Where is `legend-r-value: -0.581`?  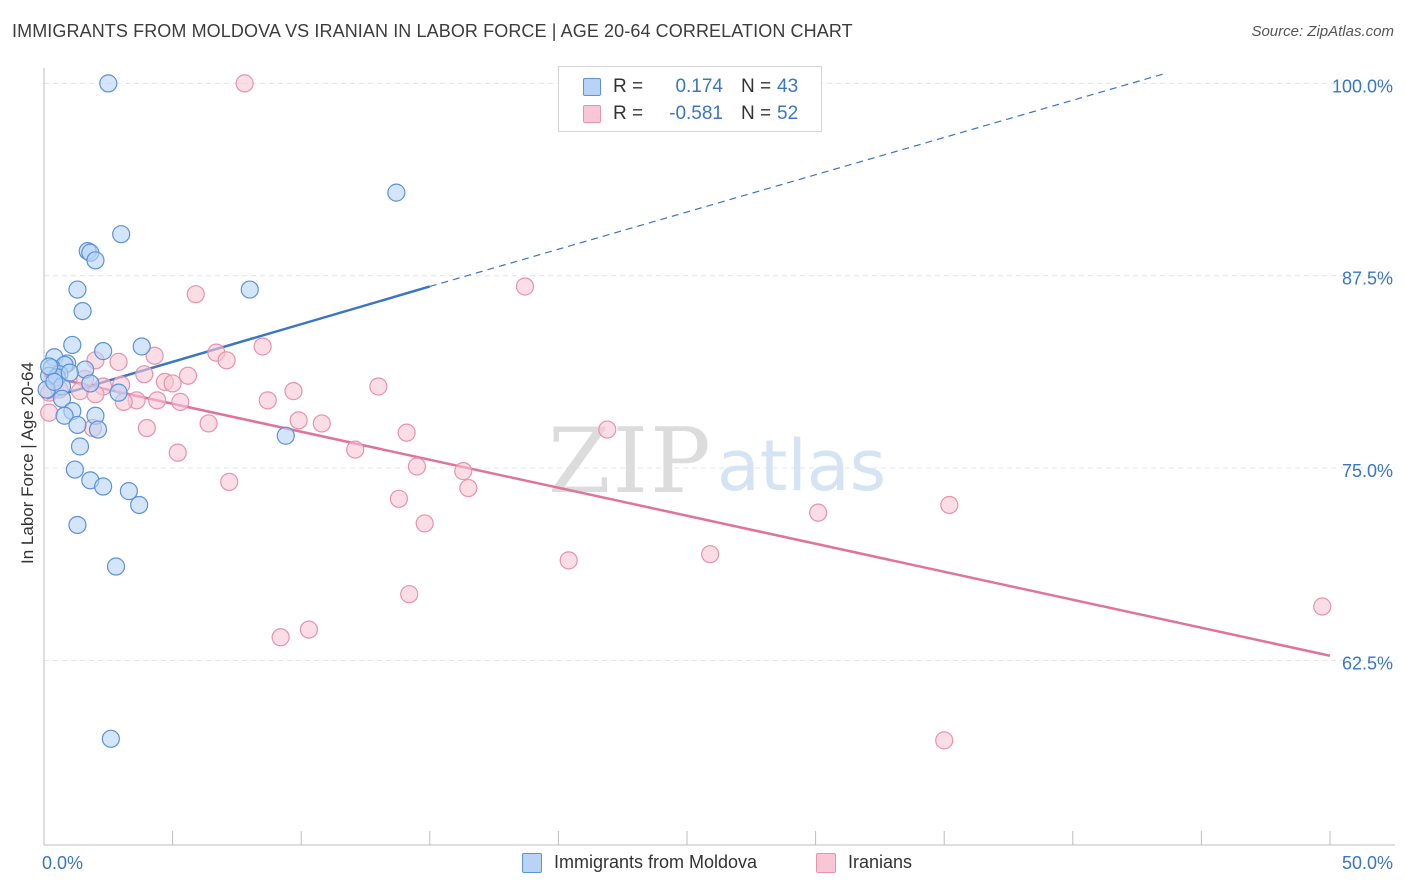
legend-r-value: -0.581 is located at coordinates (696, 113).